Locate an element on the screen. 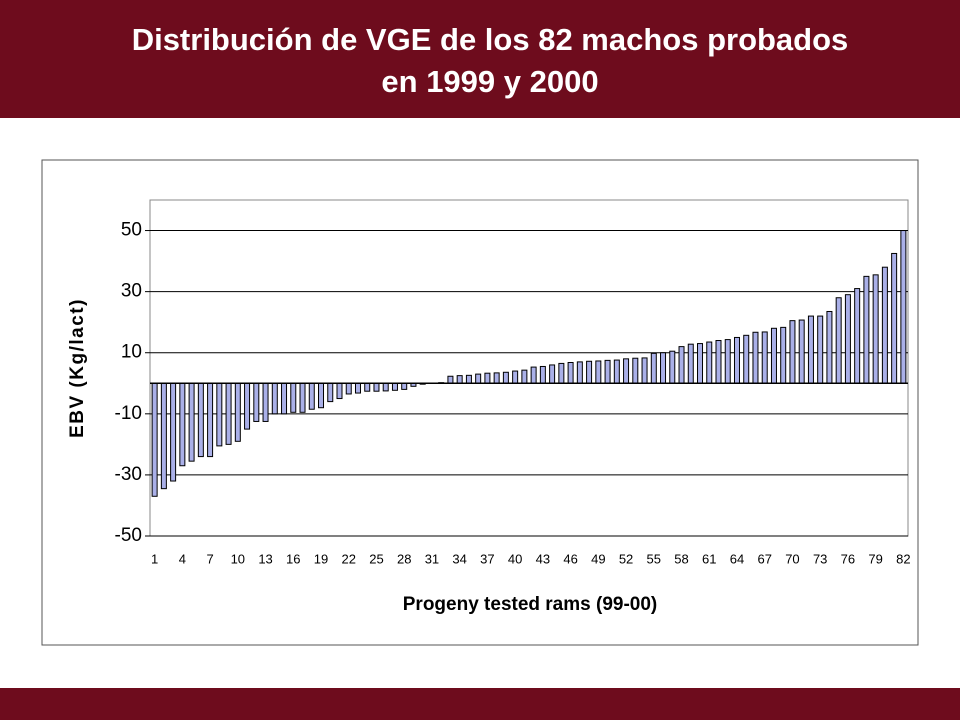 Image resolution: width=960 pixels, height=725 pixels. x-tick-label: 31 is located at coordinates (432, 558).